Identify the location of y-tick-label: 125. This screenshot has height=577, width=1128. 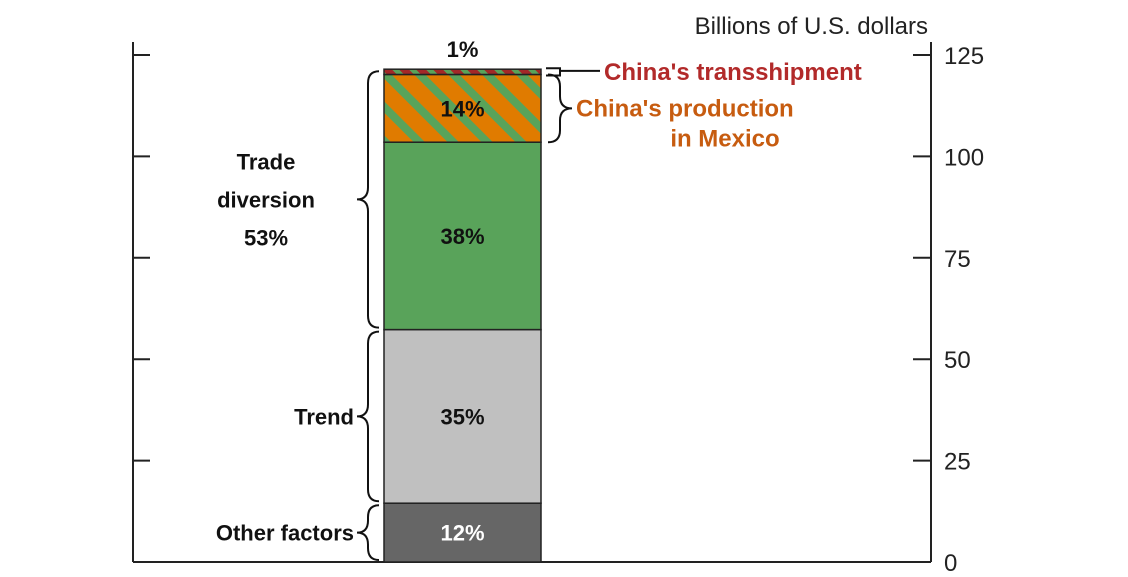
(964, 56).